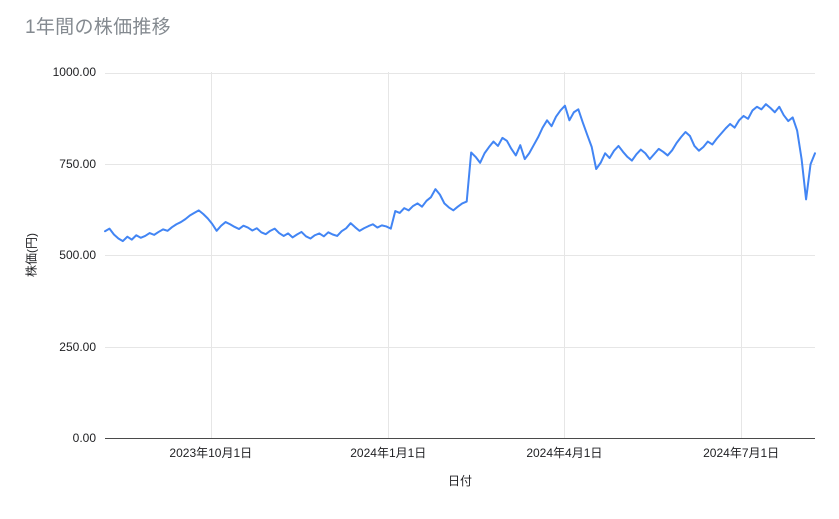  What do you see at coordinates (77, 346) in the screenshot?
I see `y-axis-tick-label: 250.00` at bounding box center [77, 346].